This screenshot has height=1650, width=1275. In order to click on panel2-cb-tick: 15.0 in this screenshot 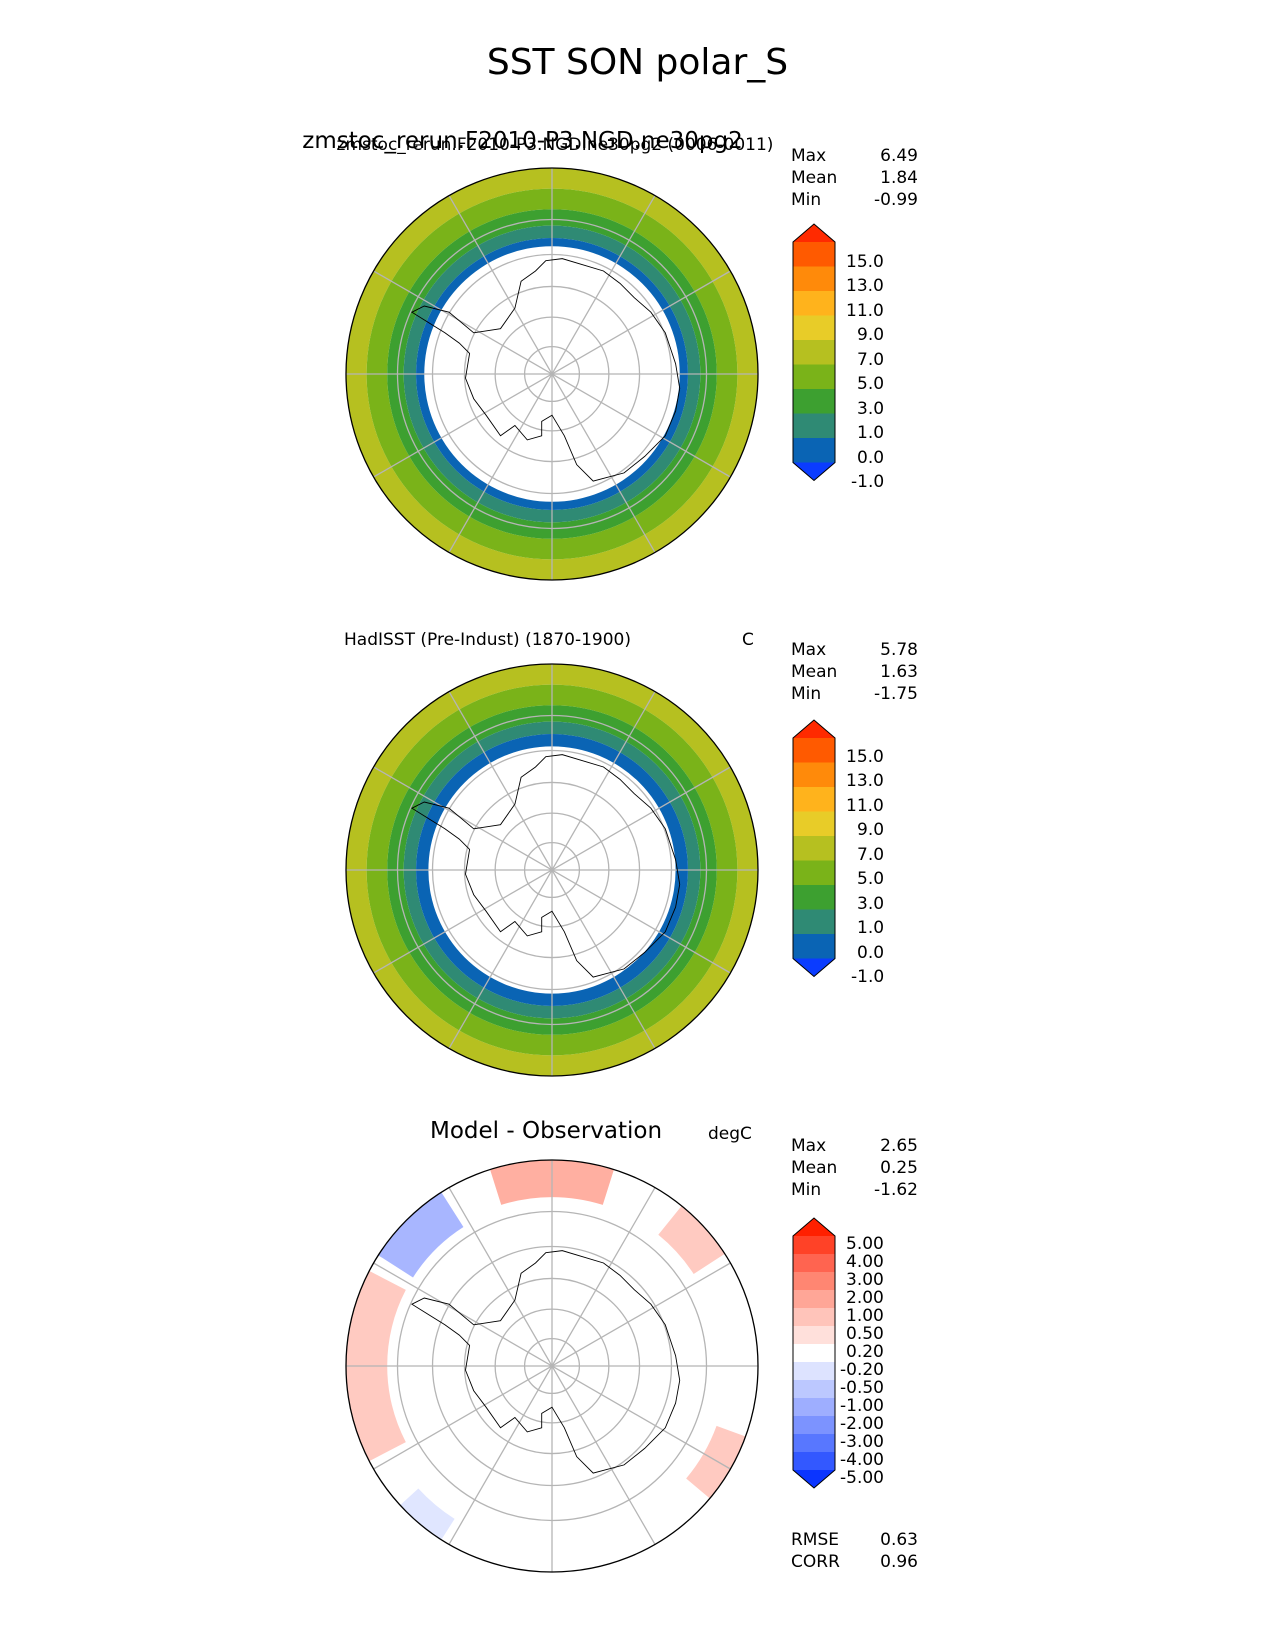, I will do `click(865, 757)`.